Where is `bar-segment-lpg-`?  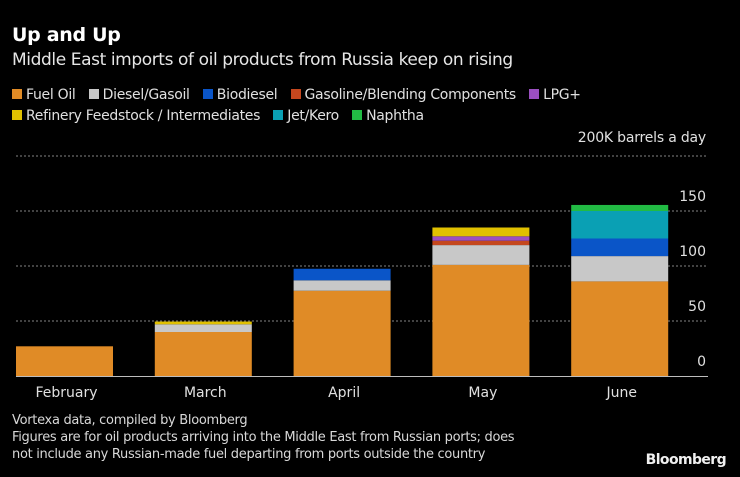
bar-segment-lpg- is located at coordinates (481, 238).